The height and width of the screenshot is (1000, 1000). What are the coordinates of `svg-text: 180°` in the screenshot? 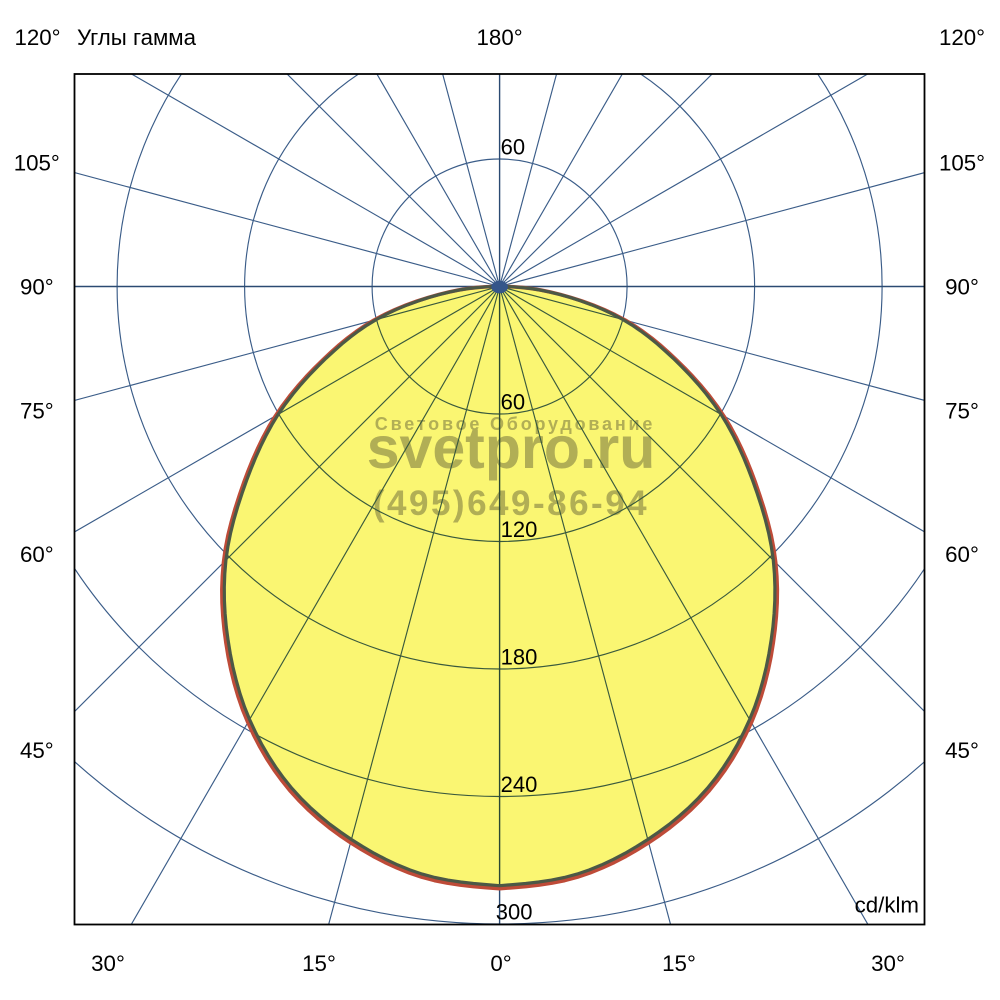 It's located at (500, 37).